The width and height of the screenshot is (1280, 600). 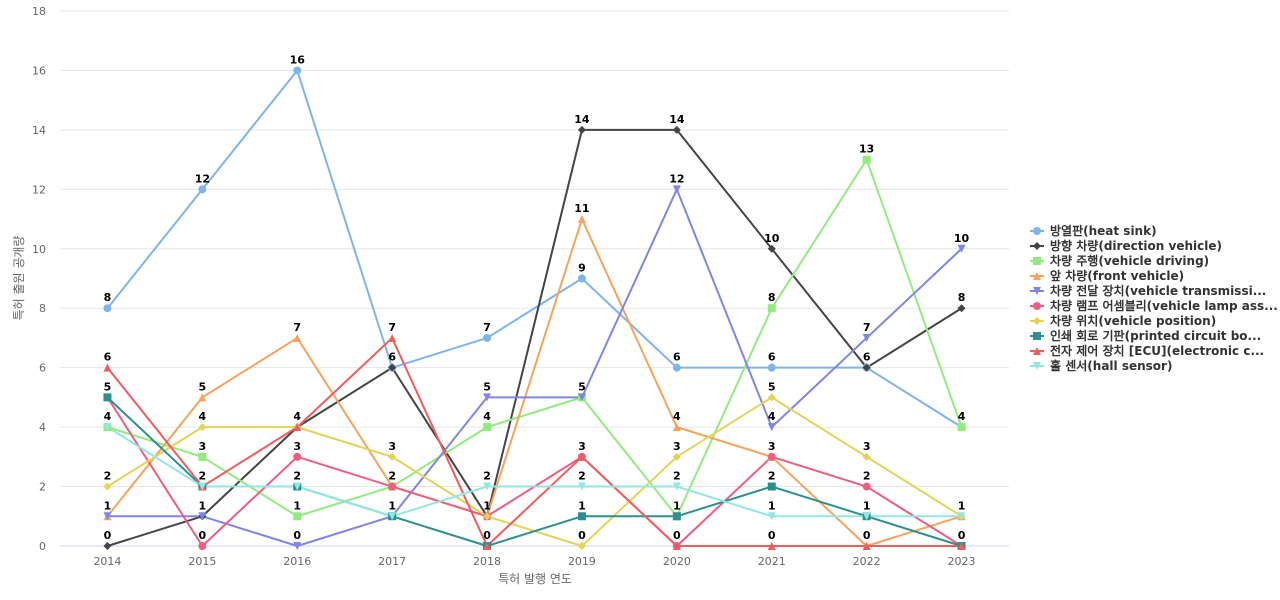 I want to click on legend-item: 차량 주행(vehicle driving), so click(x=1119, y=260).